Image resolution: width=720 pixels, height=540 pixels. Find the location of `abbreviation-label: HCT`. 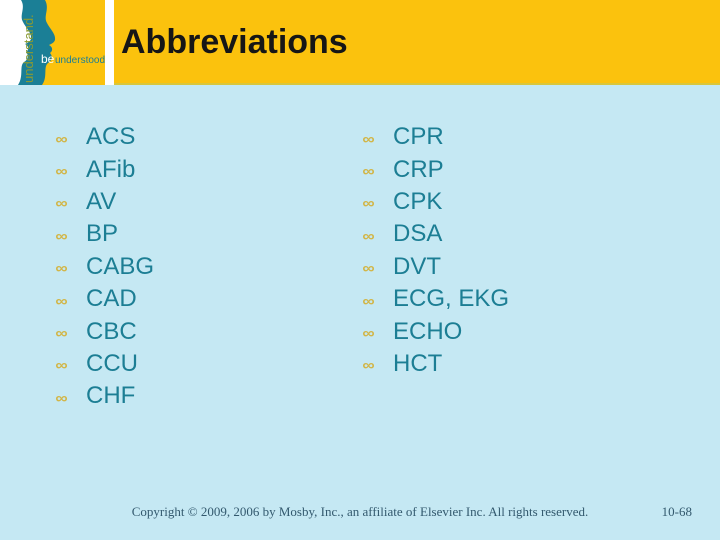

abbreviation-label: HCT is located at coordinates (418, 363).